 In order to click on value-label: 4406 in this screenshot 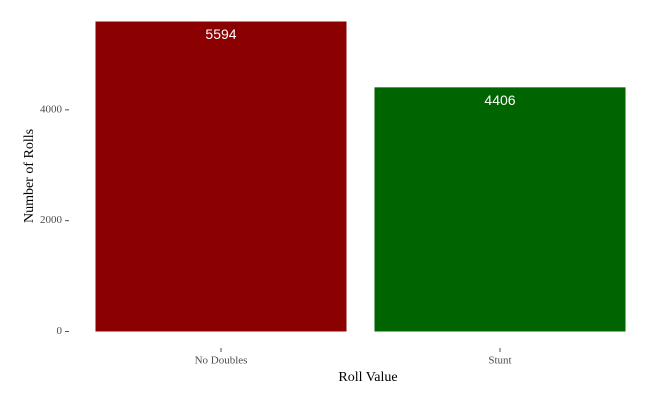, I will do `click(499, 100)`.